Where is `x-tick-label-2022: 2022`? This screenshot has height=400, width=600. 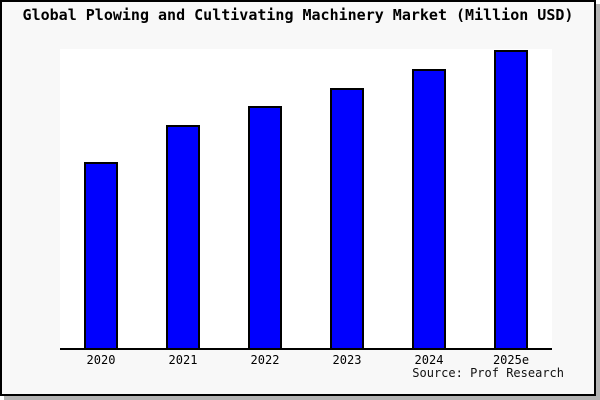 x-tick-label-2022: 2022 is located at coordinates (265, 360).